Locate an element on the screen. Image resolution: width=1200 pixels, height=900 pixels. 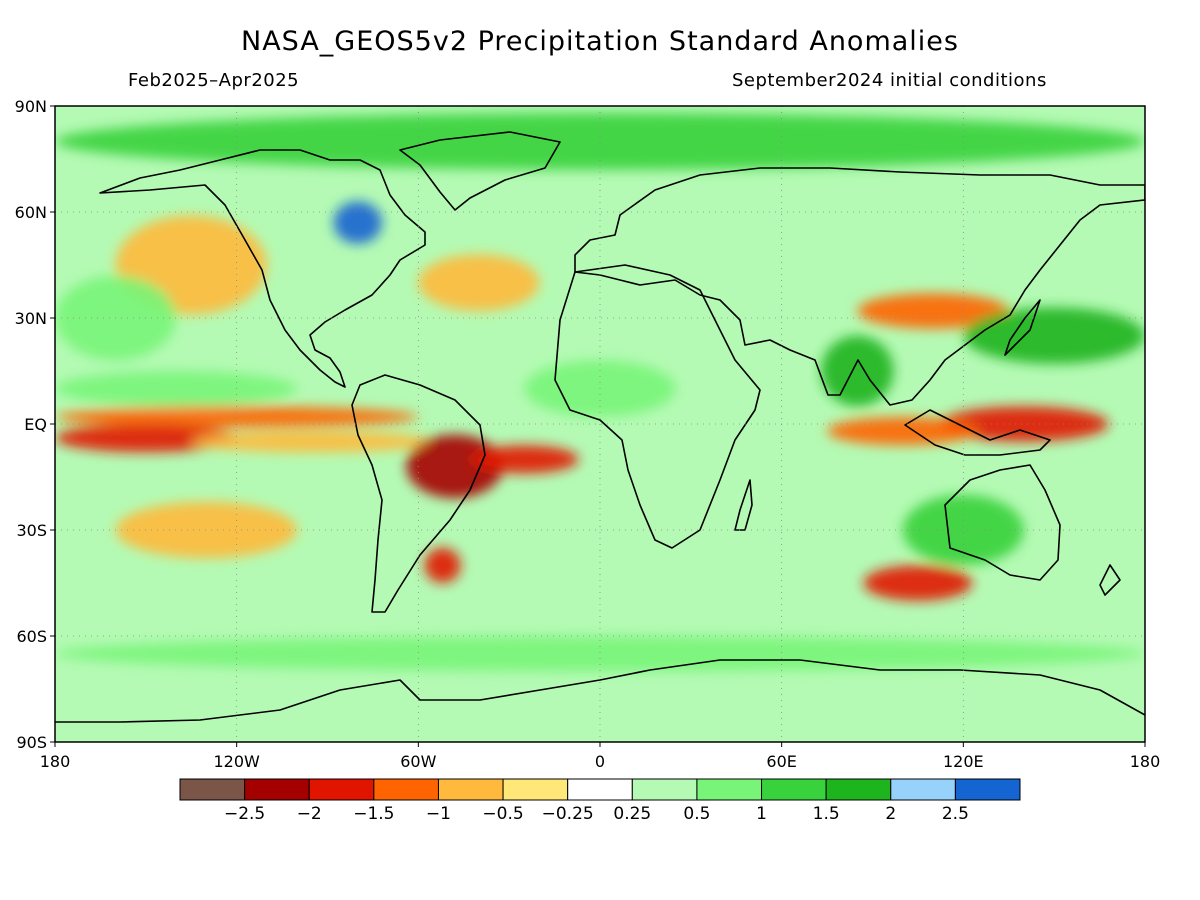
colorbar-label: 2.5 is located at coordinates (955, 814).